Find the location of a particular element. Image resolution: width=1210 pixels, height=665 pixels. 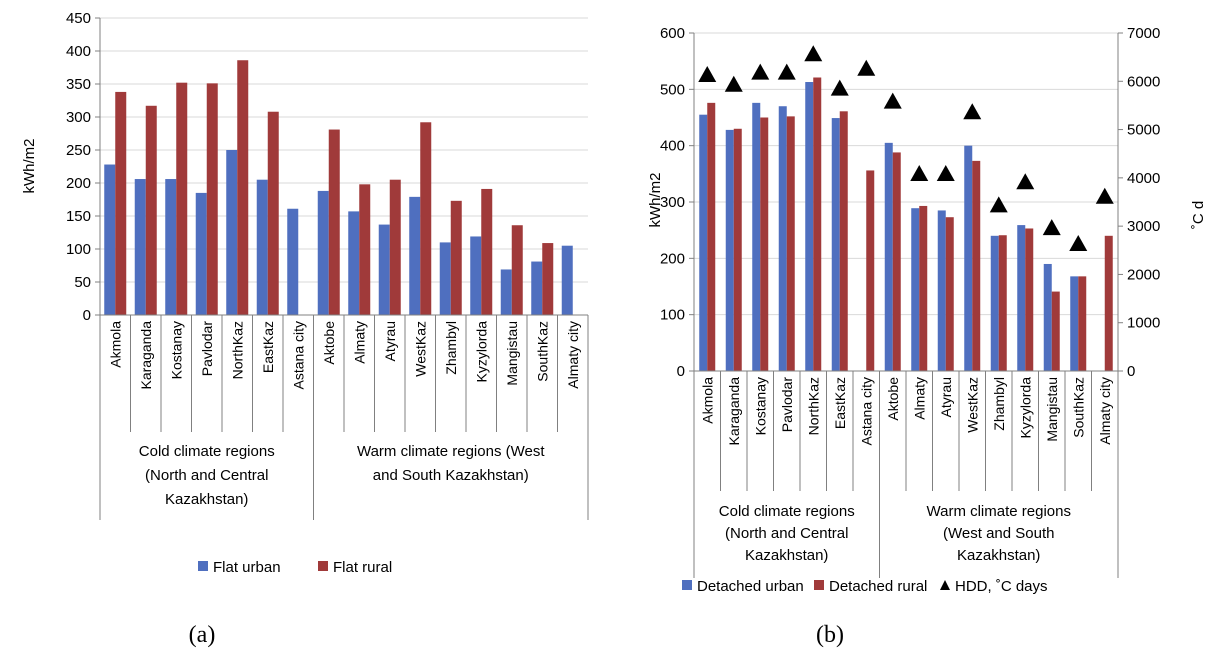

y-tick-label: 600 is located at coordinates (672, 33).